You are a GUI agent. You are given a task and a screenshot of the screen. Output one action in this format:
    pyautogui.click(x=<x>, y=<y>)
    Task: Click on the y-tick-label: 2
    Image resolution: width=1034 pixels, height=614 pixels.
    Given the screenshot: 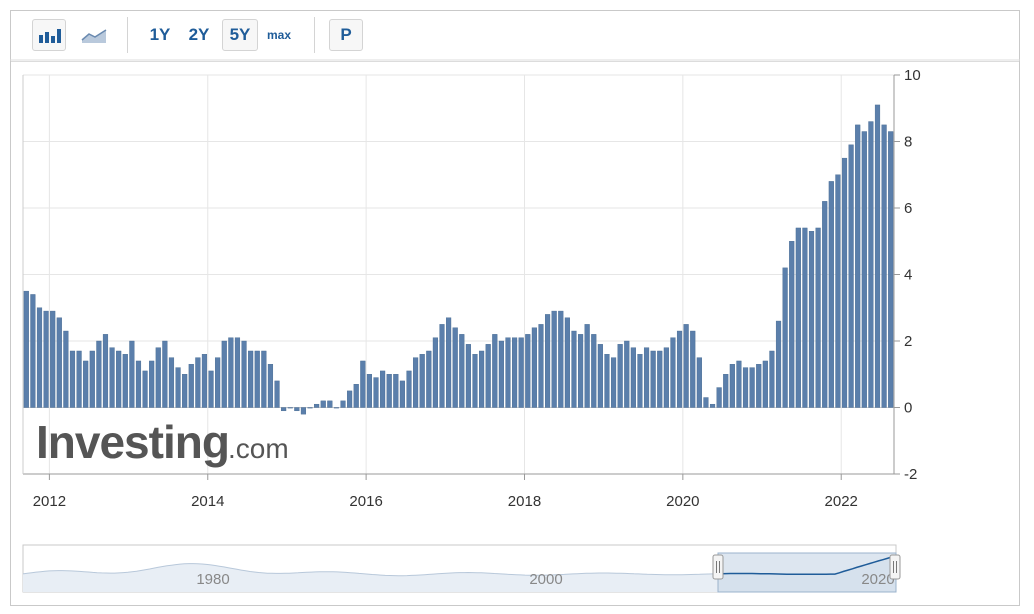 What is the action you would take?
    pyautogui.click(x=908, y=341)
    